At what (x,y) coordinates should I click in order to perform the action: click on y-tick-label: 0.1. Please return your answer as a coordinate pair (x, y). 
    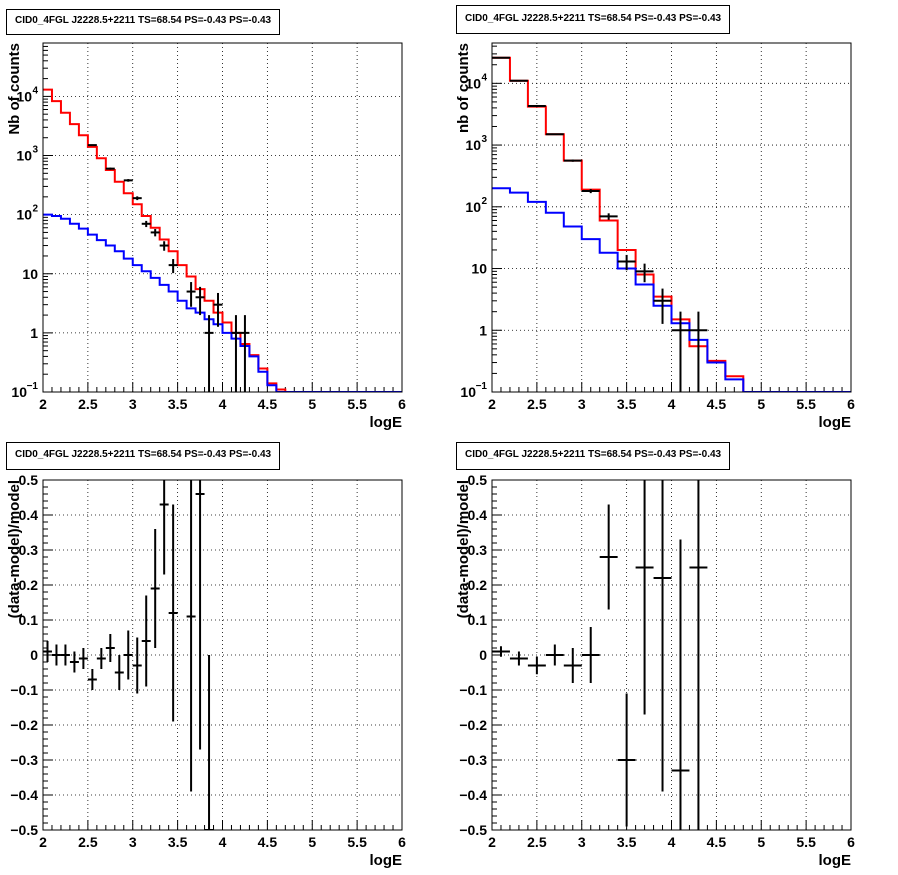
    Looking at the image, I should click on (478, 620).